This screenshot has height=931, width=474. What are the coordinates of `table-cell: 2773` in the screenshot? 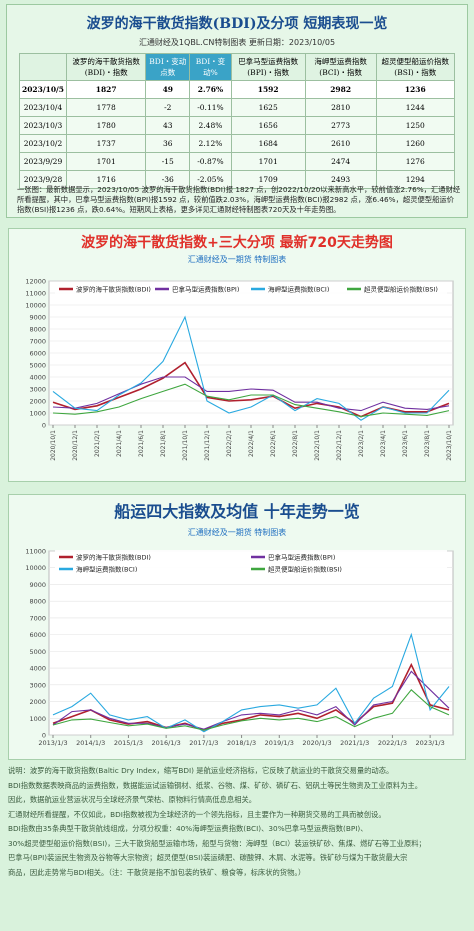 It's located at (340, 125).